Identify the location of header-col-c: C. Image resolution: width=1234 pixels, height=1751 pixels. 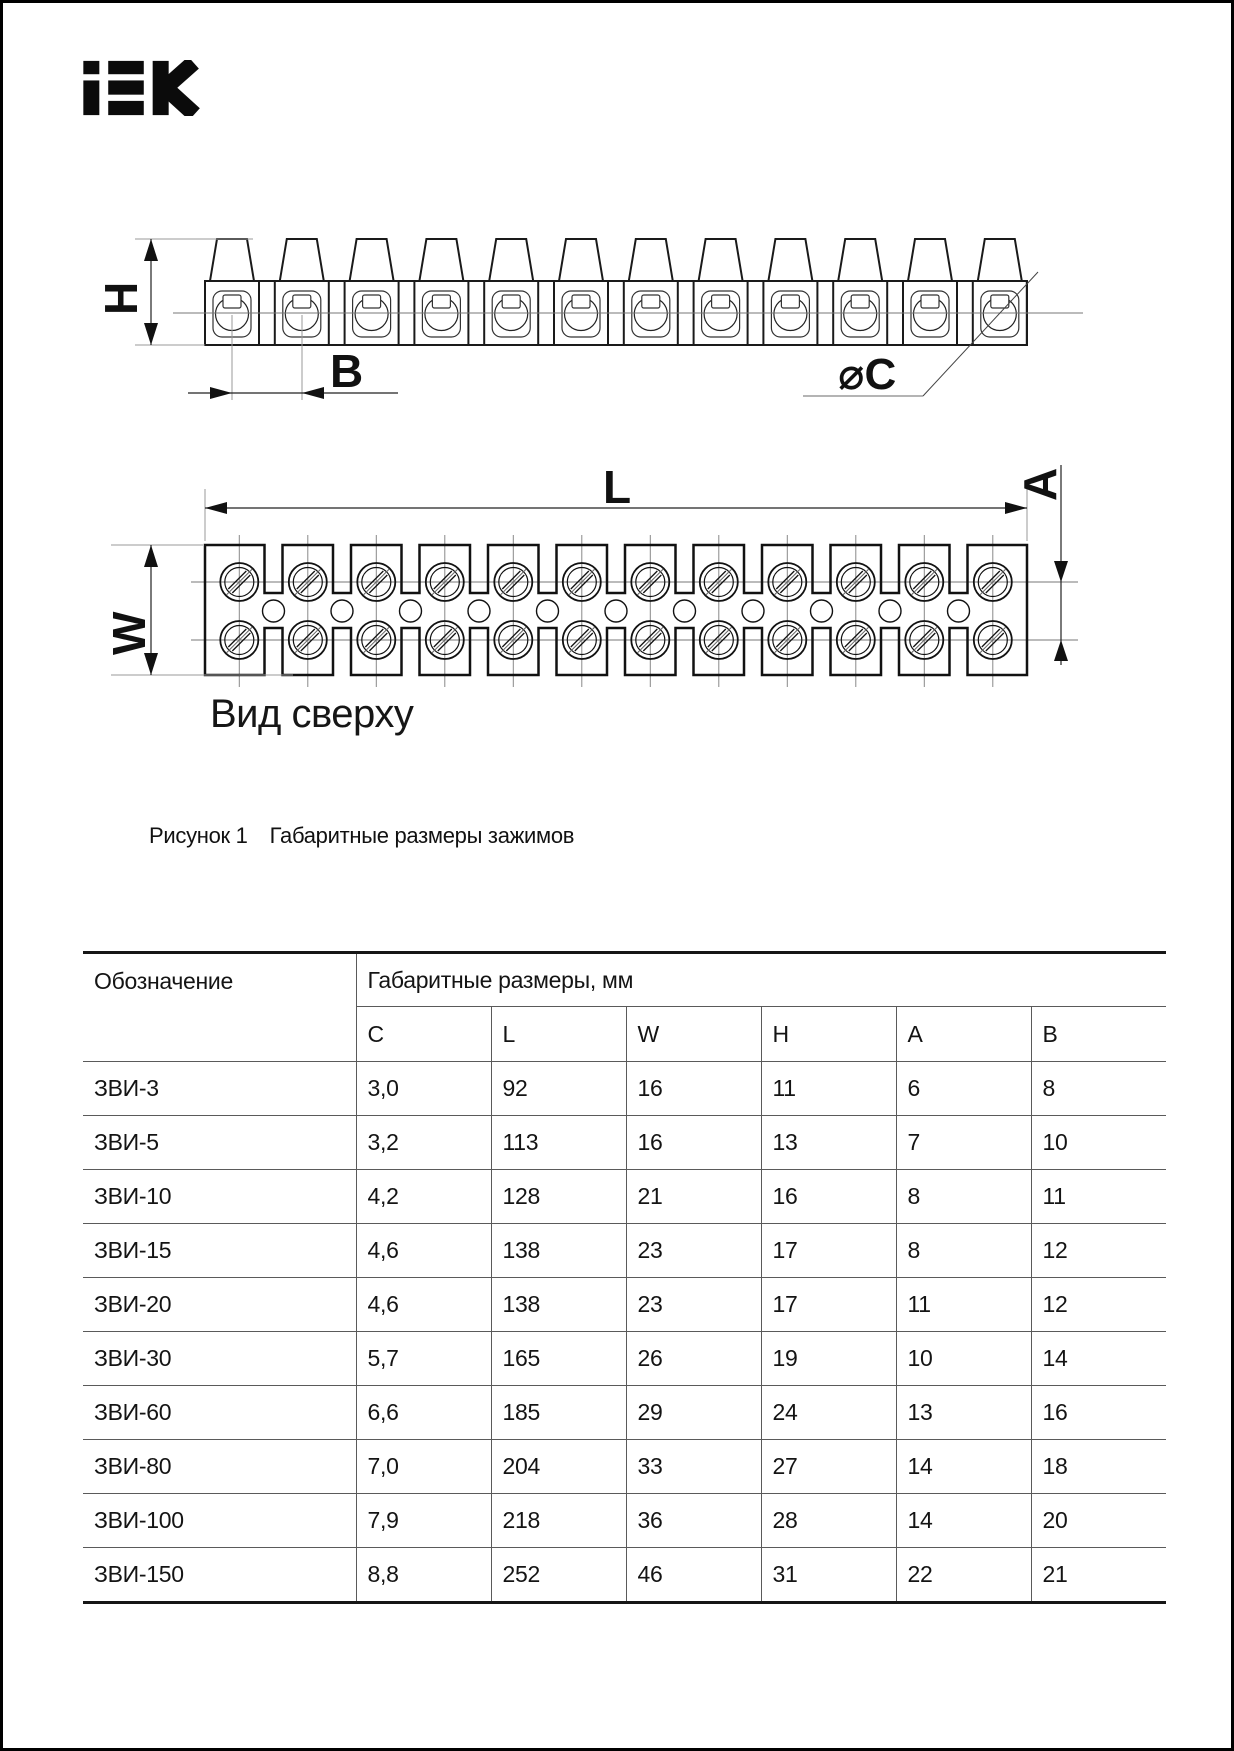
(376, 1033).